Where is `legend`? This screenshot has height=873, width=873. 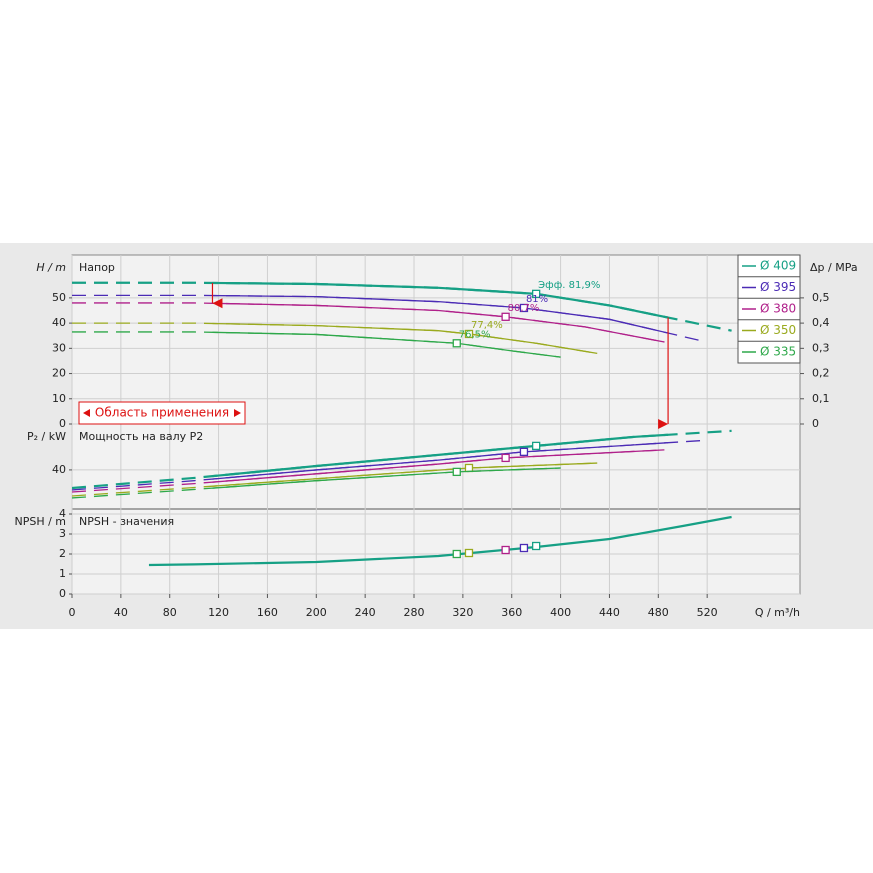
legend is located at coordinates (769, 309).